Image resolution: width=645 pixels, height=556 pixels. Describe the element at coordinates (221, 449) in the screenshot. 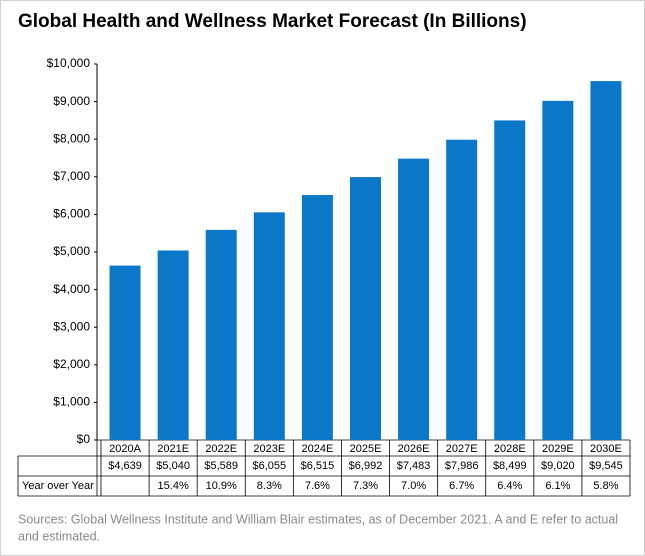

I see `category-label: 2022E` at that location.